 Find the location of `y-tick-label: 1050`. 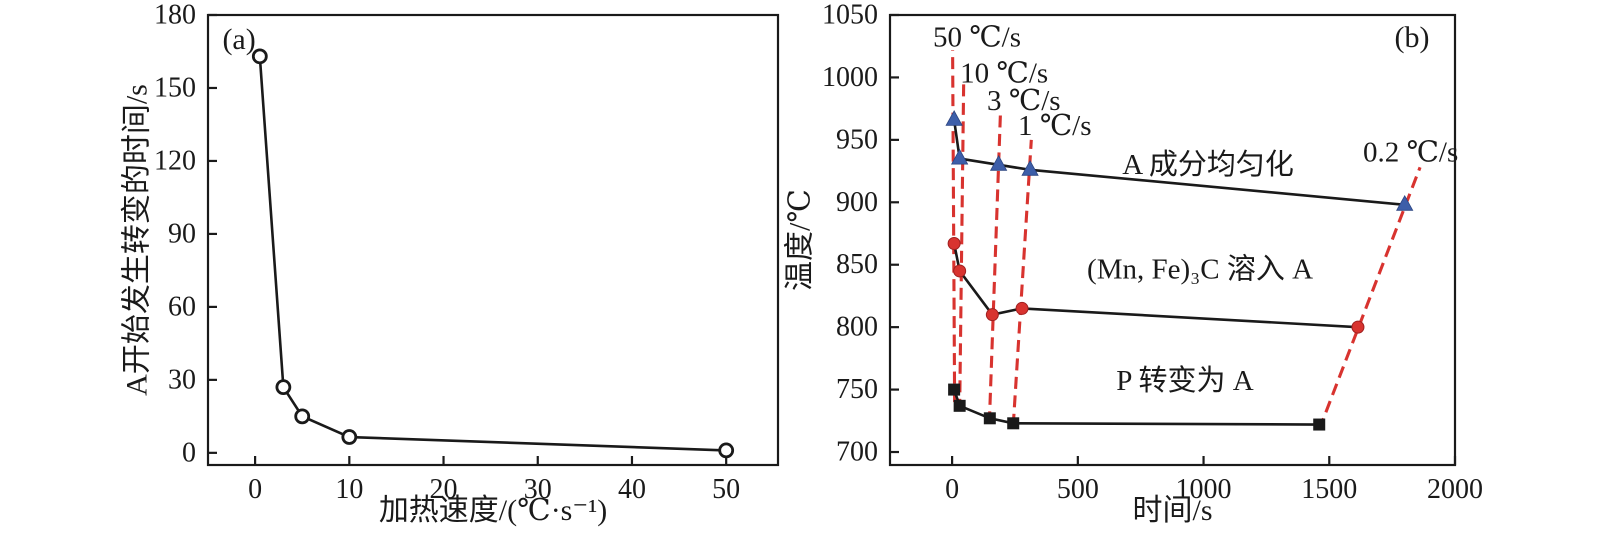

y-tick-label: 1050 is located at coordinates (850, 15).